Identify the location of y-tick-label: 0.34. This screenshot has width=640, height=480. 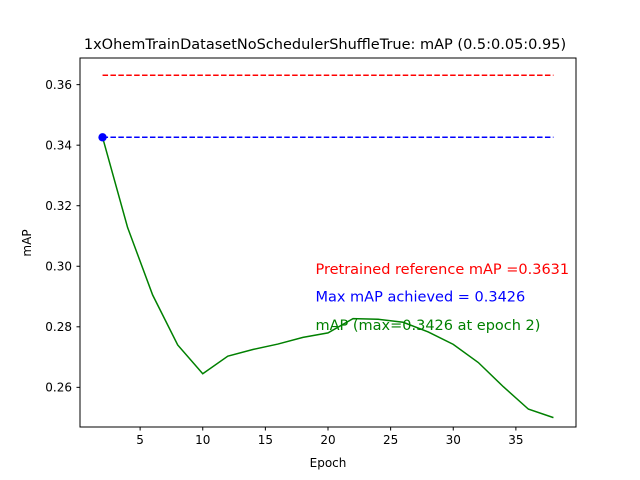
(58, 145).